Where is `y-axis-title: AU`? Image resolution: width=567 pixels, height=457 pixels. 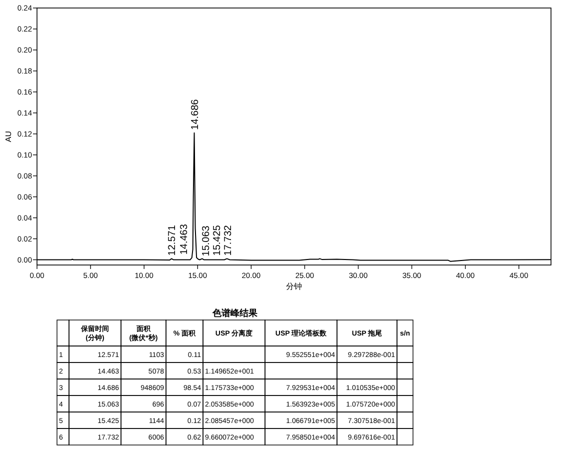 y-axis-title: AU is located at coordinates (8, 136).